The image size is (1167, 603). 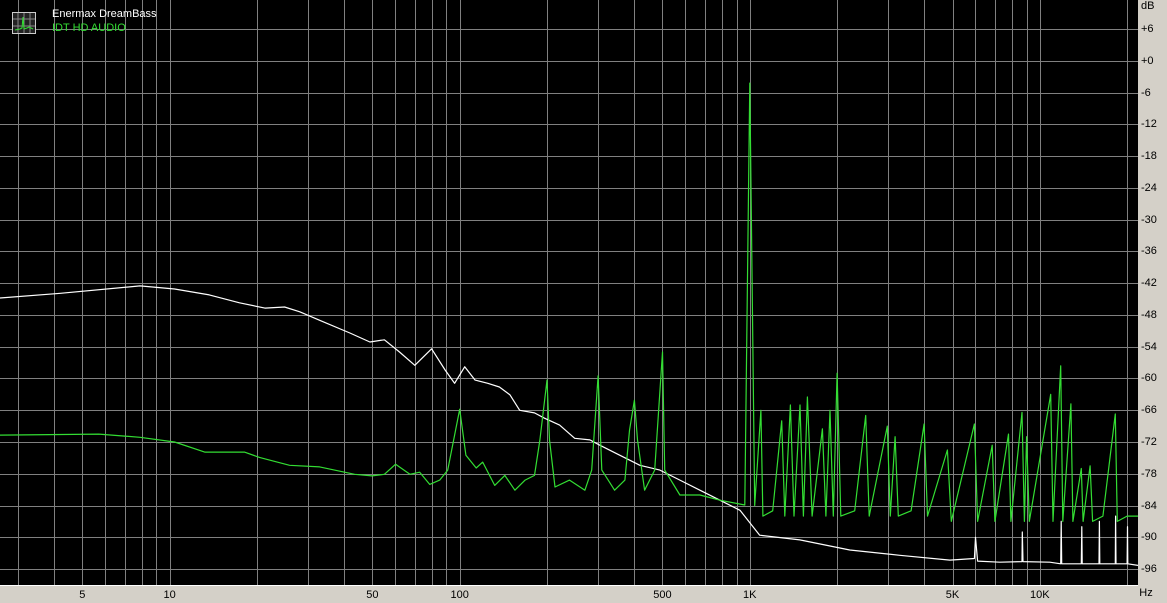 What do you see at coordinates (1149, 473) in the screenshot?
I see `y-tick-label: -78` at bounding box center [1149, 473].